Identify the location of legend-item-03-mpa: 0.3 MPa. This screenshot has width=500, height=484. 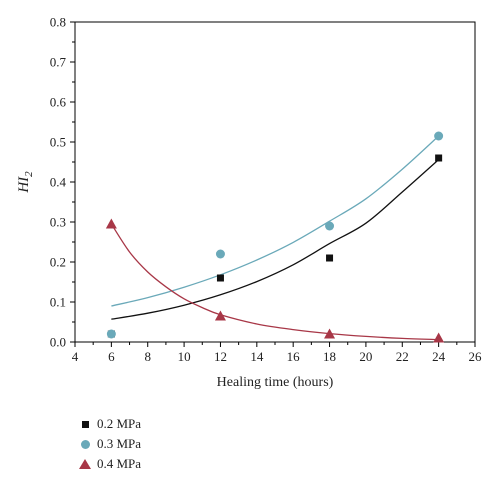
(108, 444).